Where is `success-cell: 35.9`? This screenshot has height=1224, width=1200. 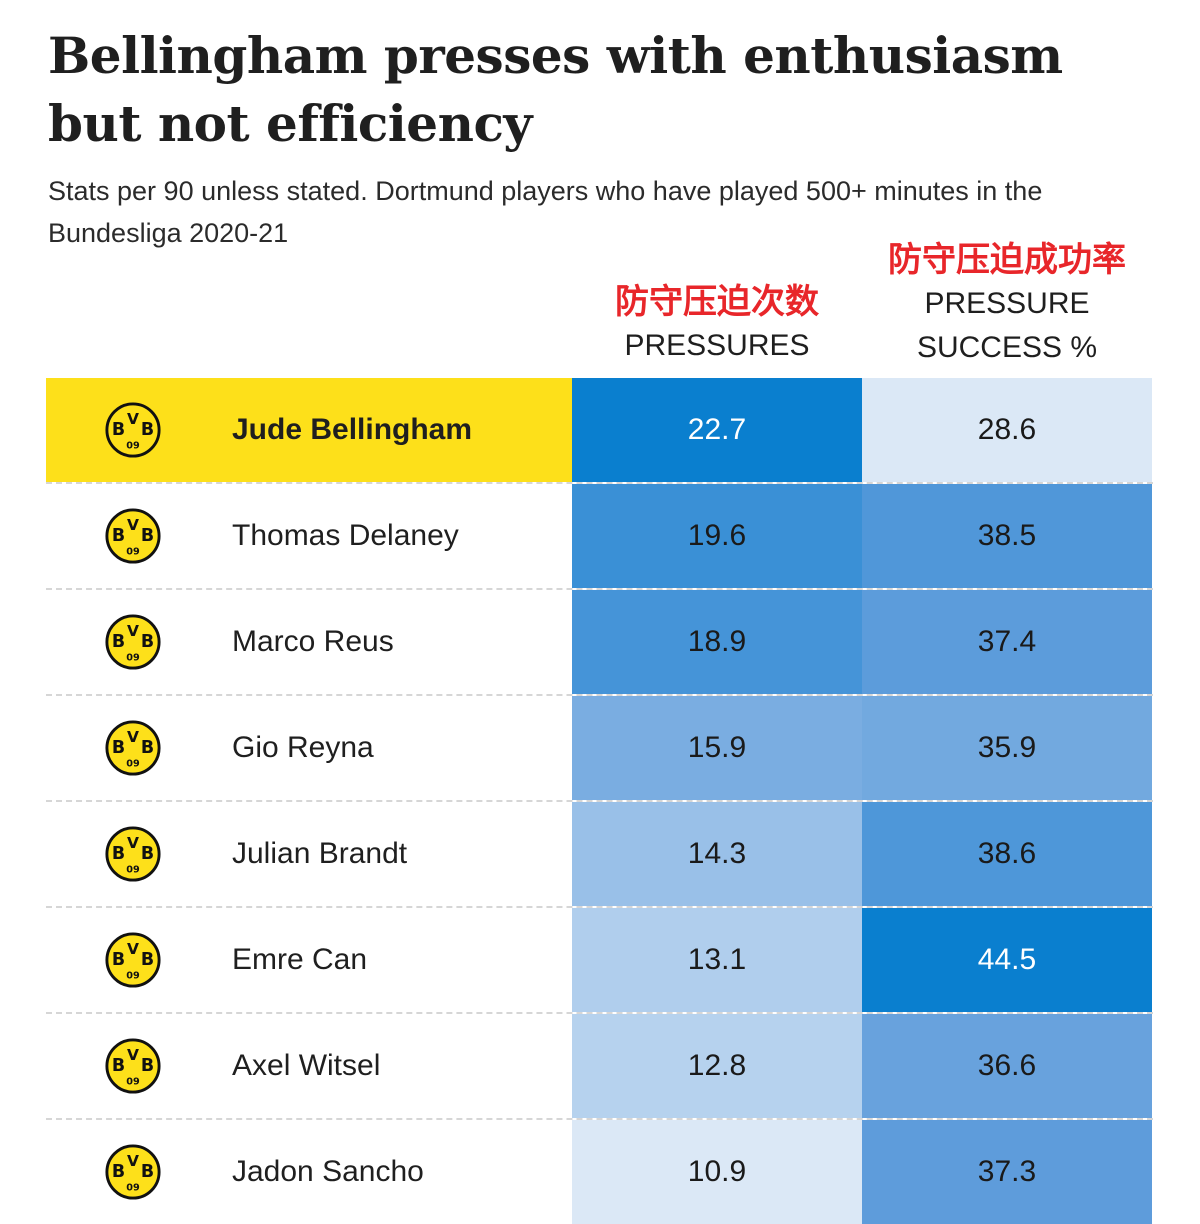 success-cell: 35.9 is located at coordinates (1007, 748).